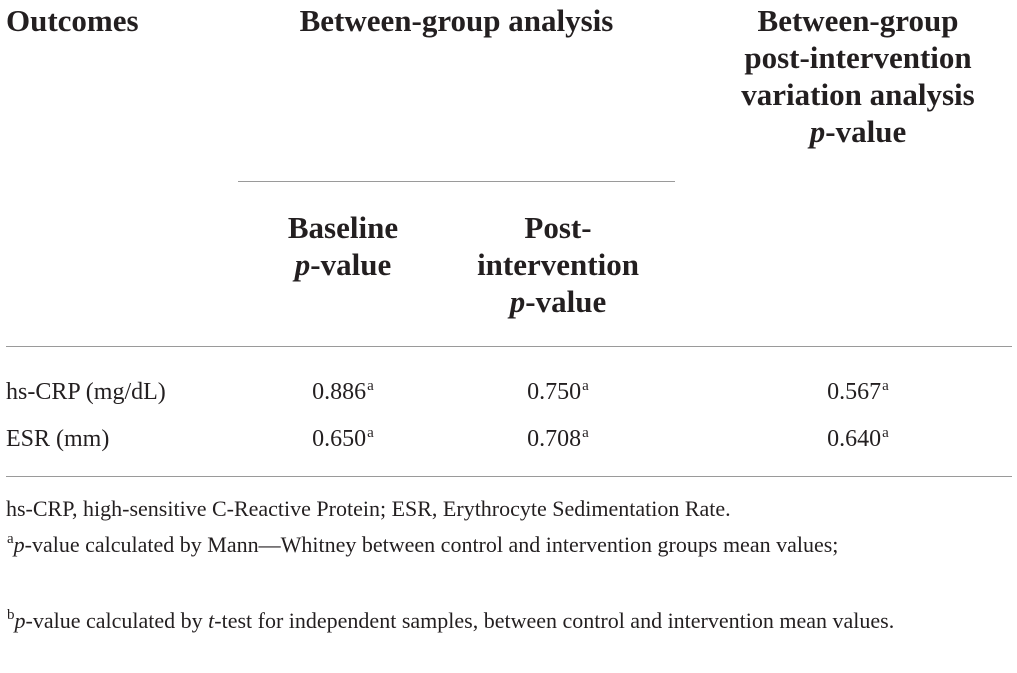  I want to click on header-variation-line2: post-intervention, so click(858, 57).